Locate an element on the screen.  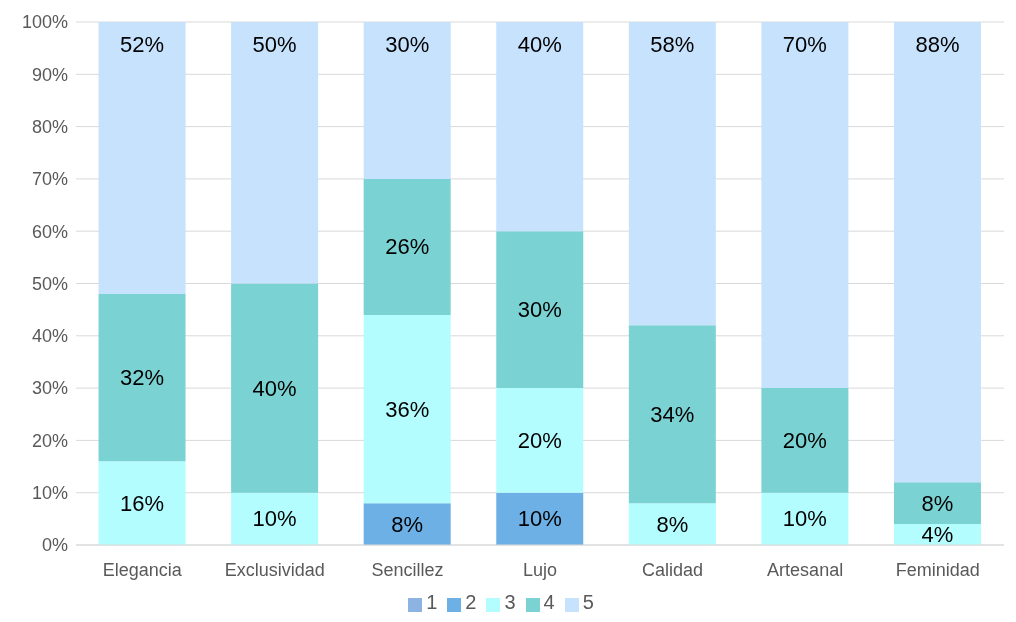
data-label: 26% is located at coordinates (407, 247).